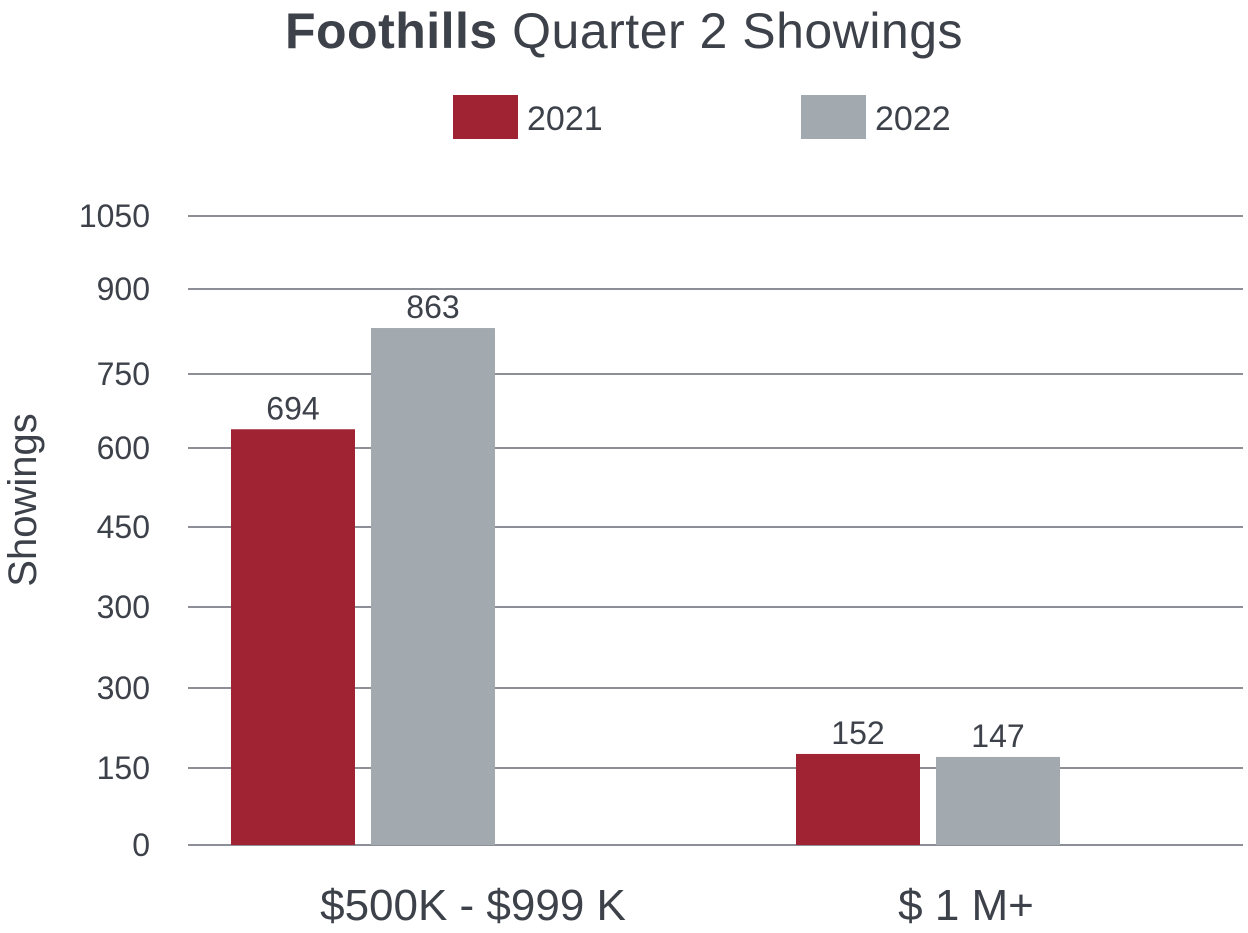 This screenshot has width=1248, height=933. I want to click on chart-title-bold: Foothills, so click(391, 31).